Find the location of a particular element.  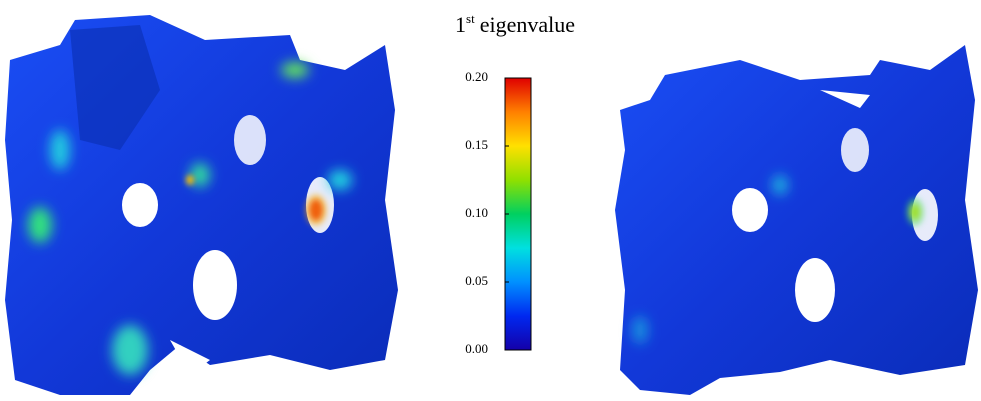

tick-label: 0.00 is located at coordinates (476, 348).